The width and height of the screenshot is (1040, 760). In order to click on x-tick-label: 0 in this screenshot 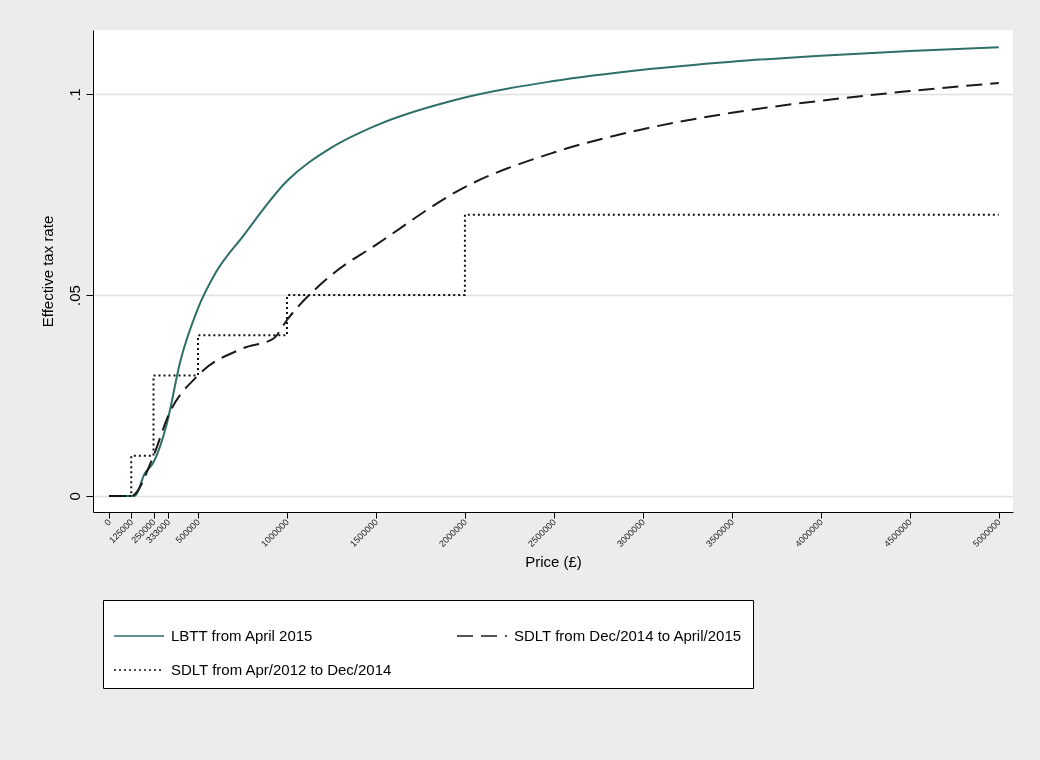, I will do `click(108, 522)`.